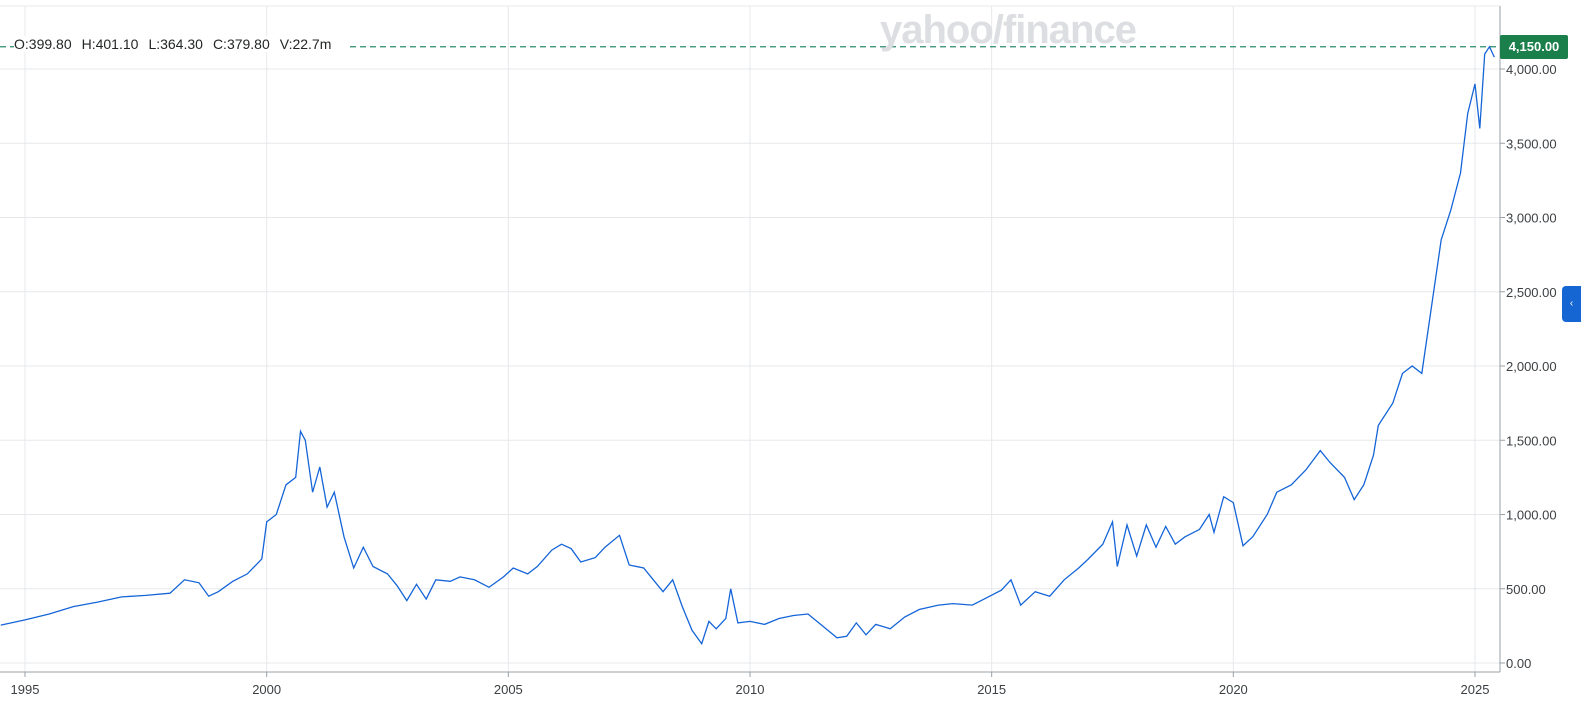  Describe the element at coordinates (1531, 143) in the screenshot. I see `y-tick-label: 3,500.00` at that location.